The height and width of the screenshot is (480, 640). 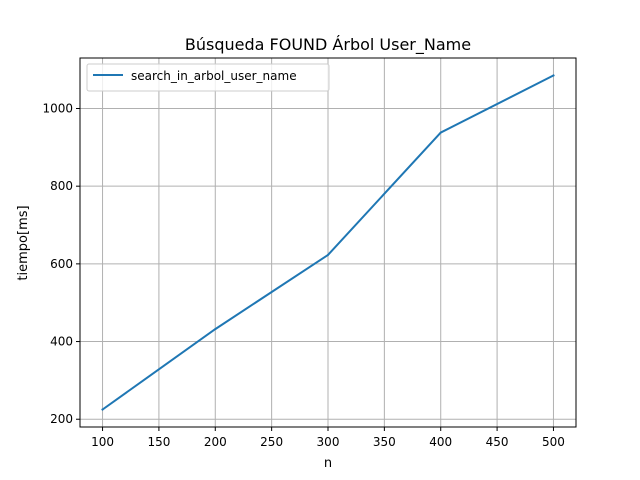 I want to click on y-tick-label: 800, so click(x=61, y=186).